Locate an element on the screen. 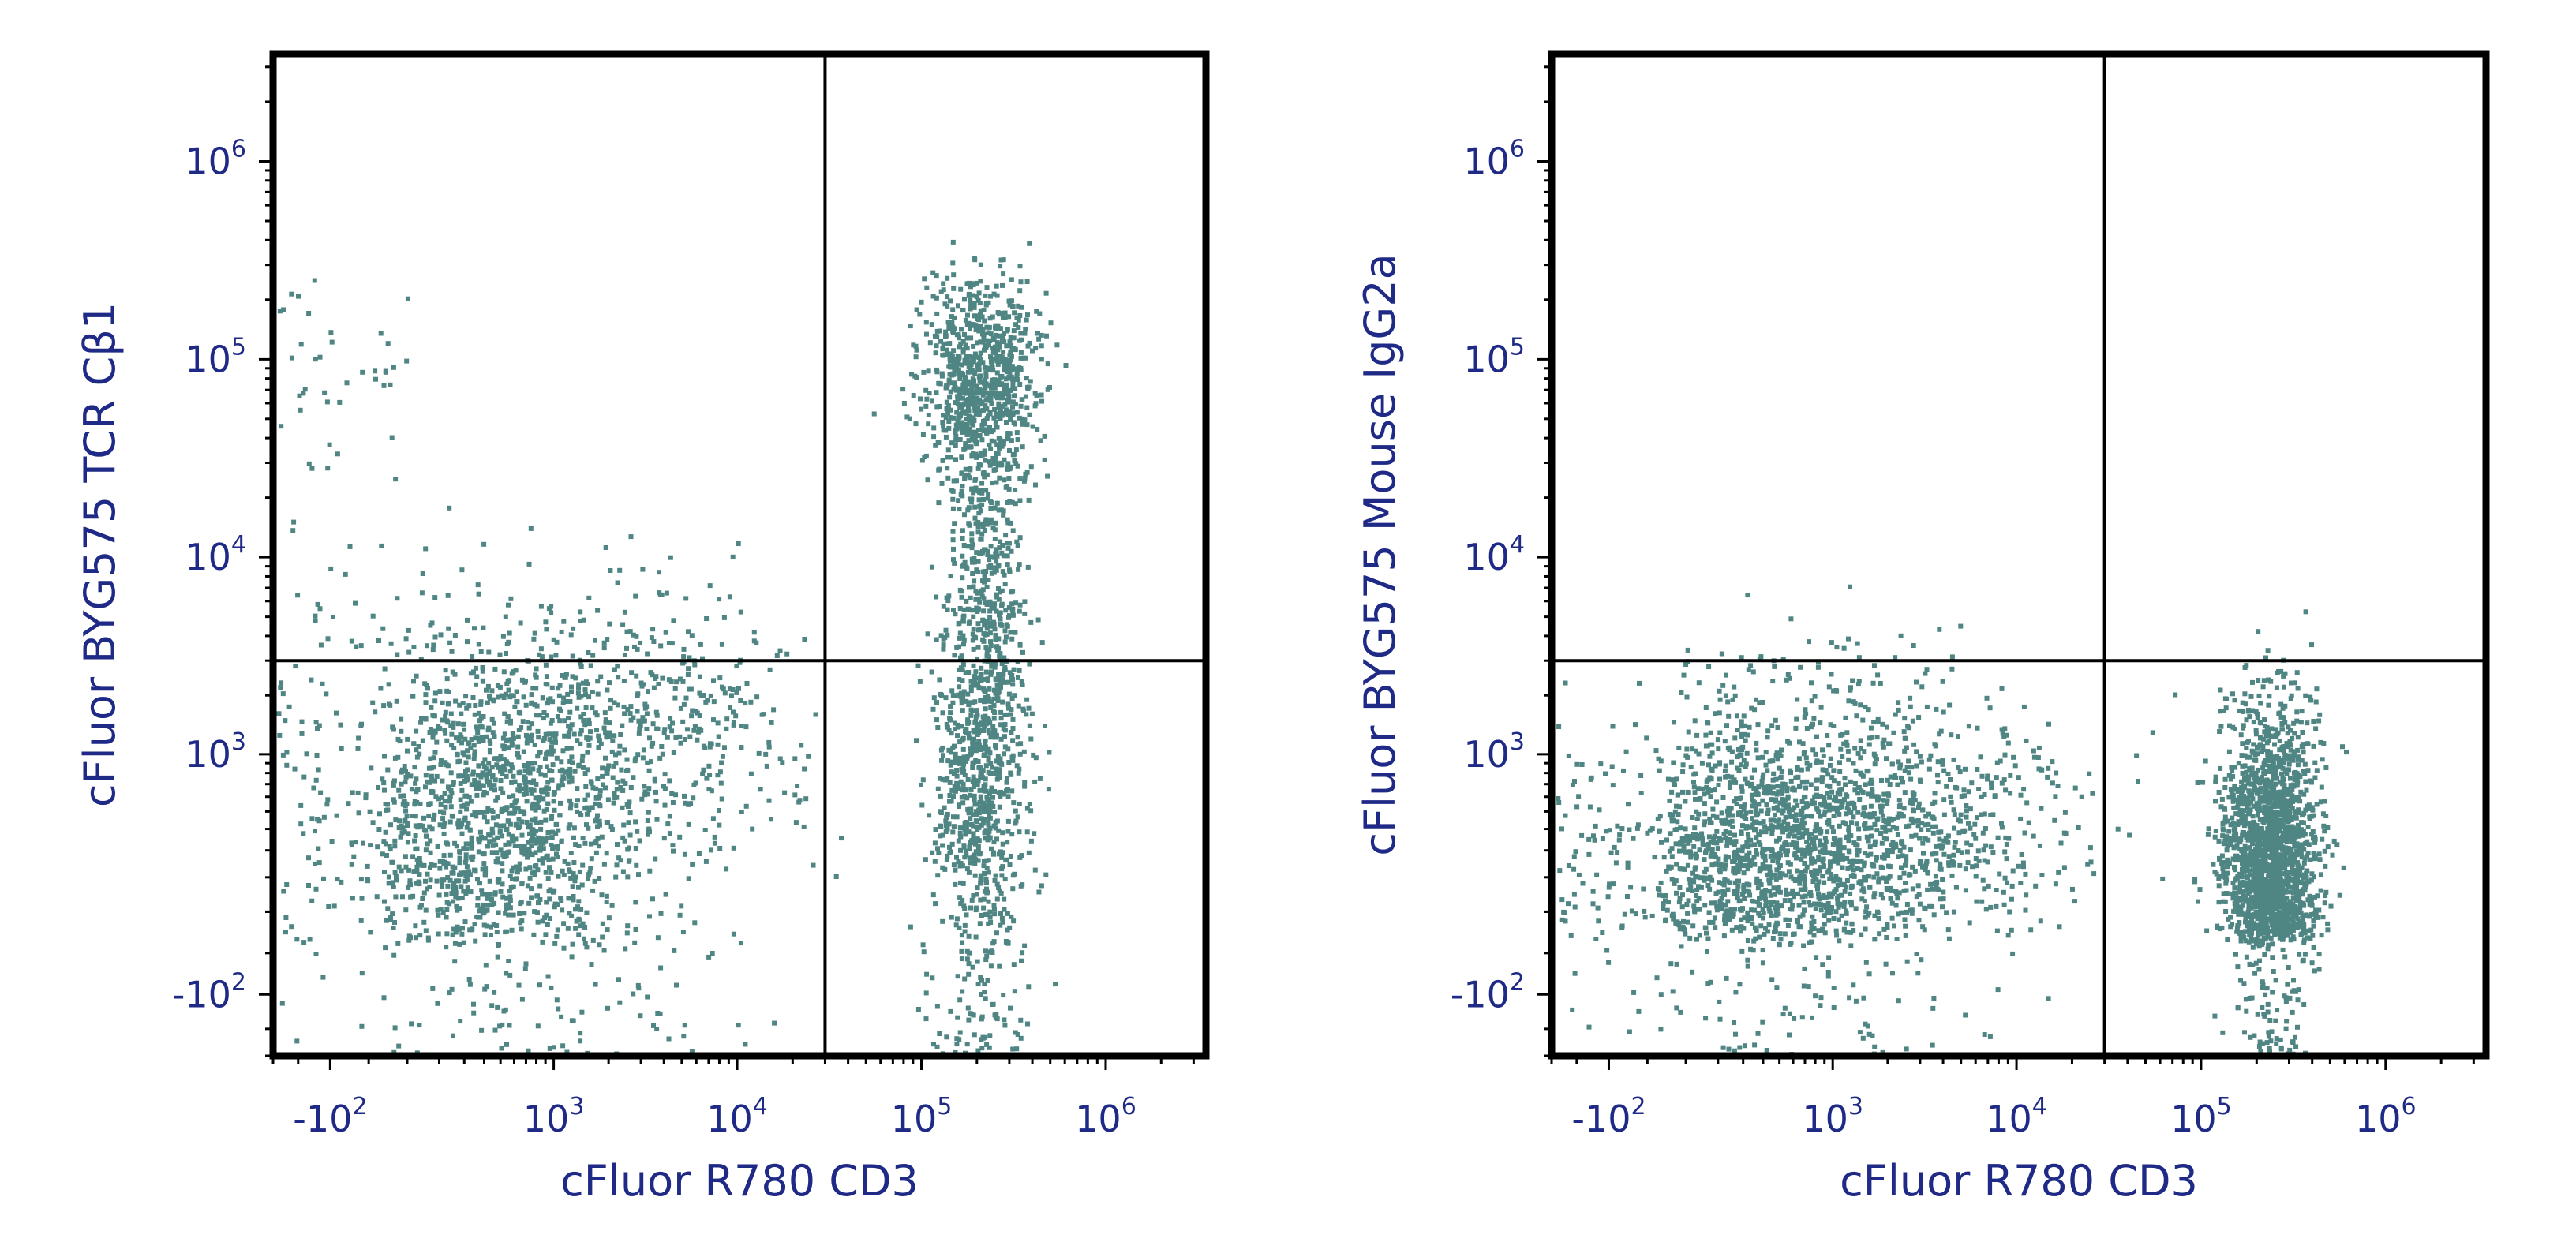 Image resolution: width=2576 pixels, height=1257 pixels. y-tick-label: 105 is located at coordinates (215, 356).